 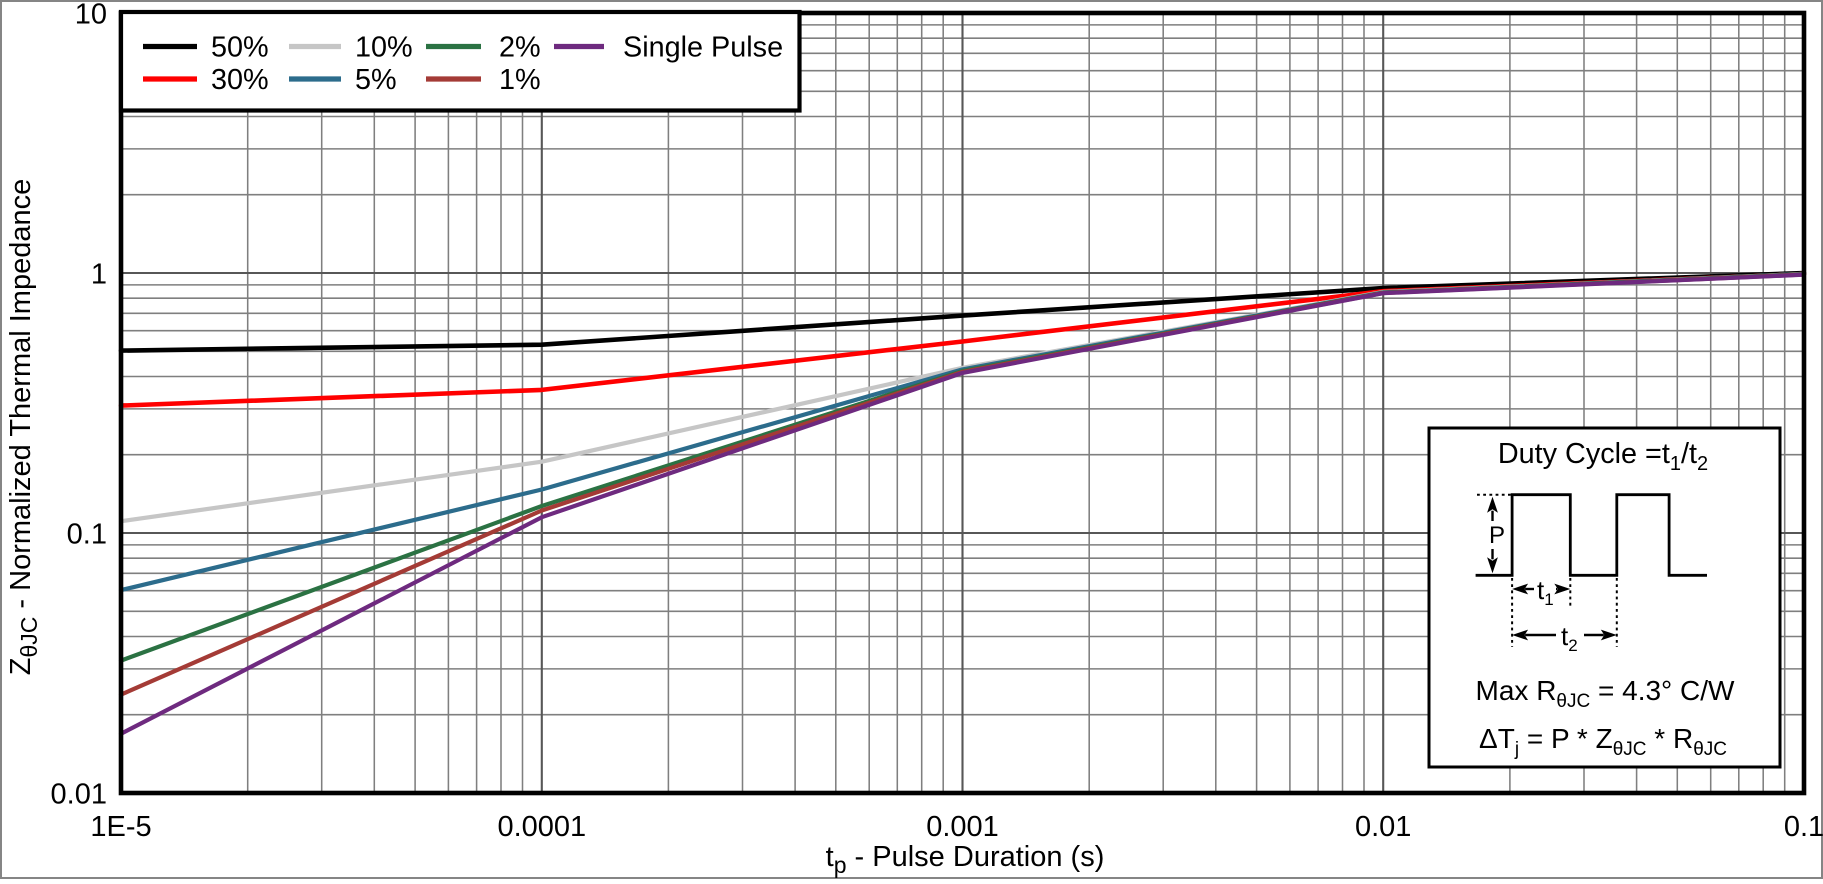 What do you see at coordinates (240, 48) in the screenshot?
I see `svg-text: 50%` at bounding box center [240, 48].